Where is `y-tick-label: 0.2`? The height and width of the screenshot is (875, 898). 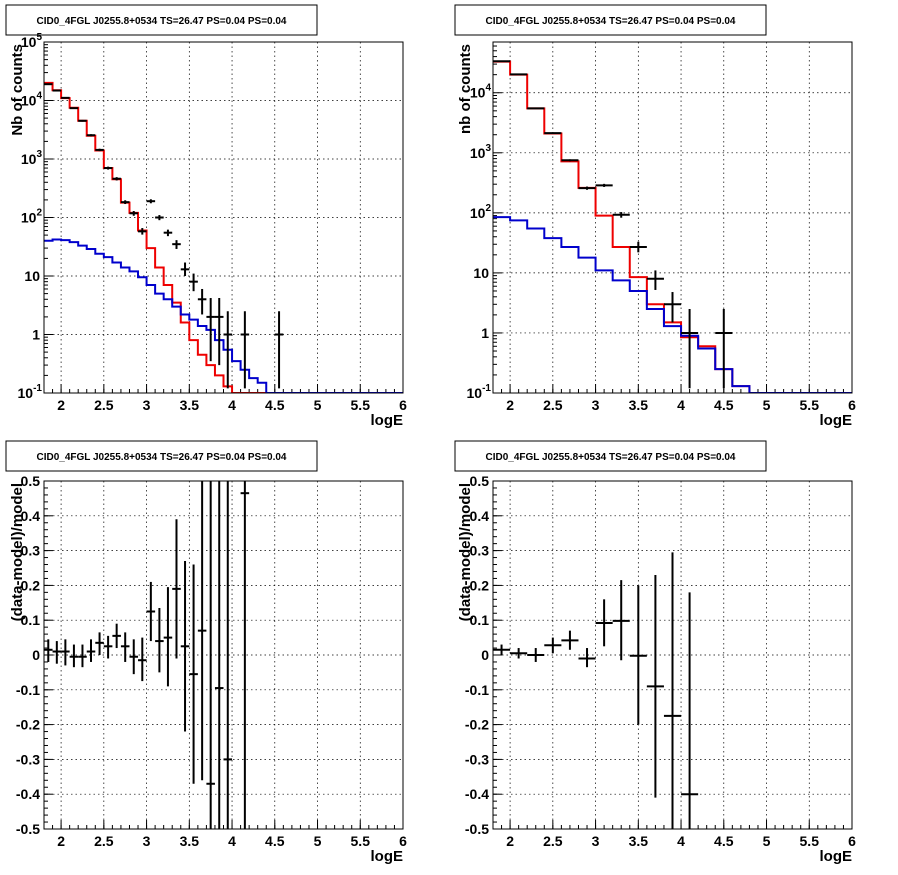
y-tick-label: 0.2 is located at coordinates (31, 585).